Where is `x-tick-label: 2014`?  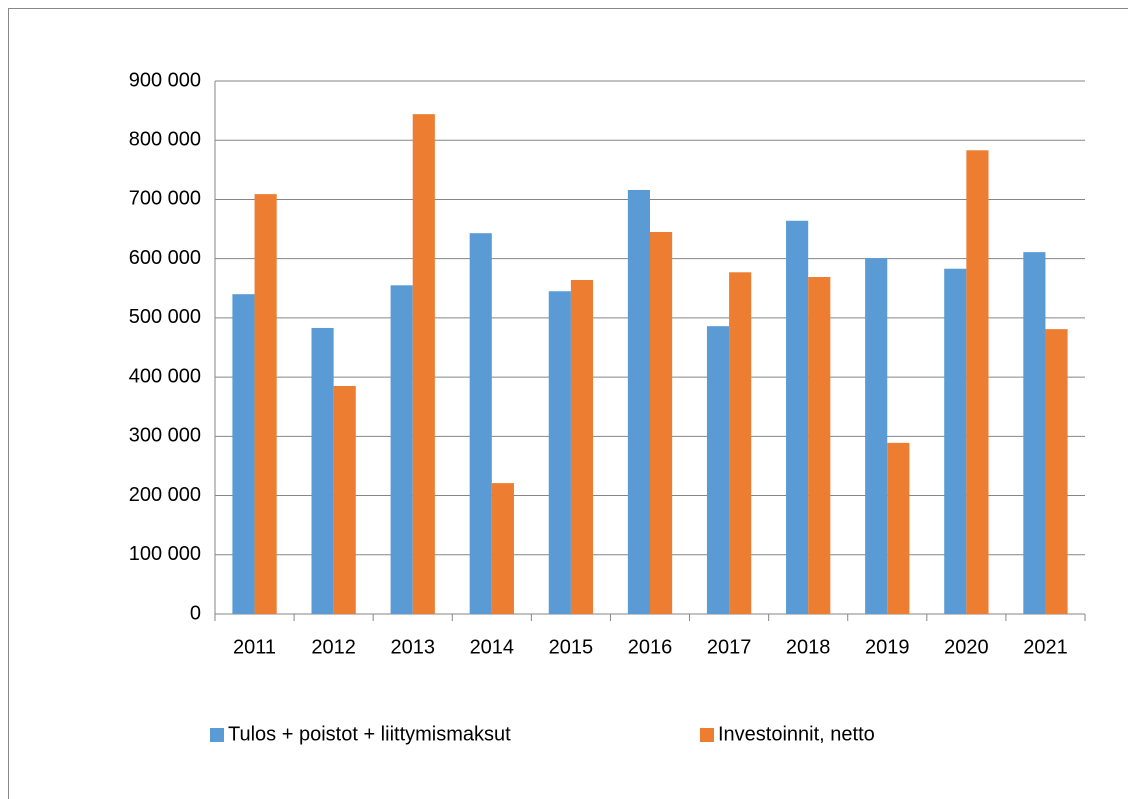 x-tick-label: 2014 is located at coordinates (492, 647).